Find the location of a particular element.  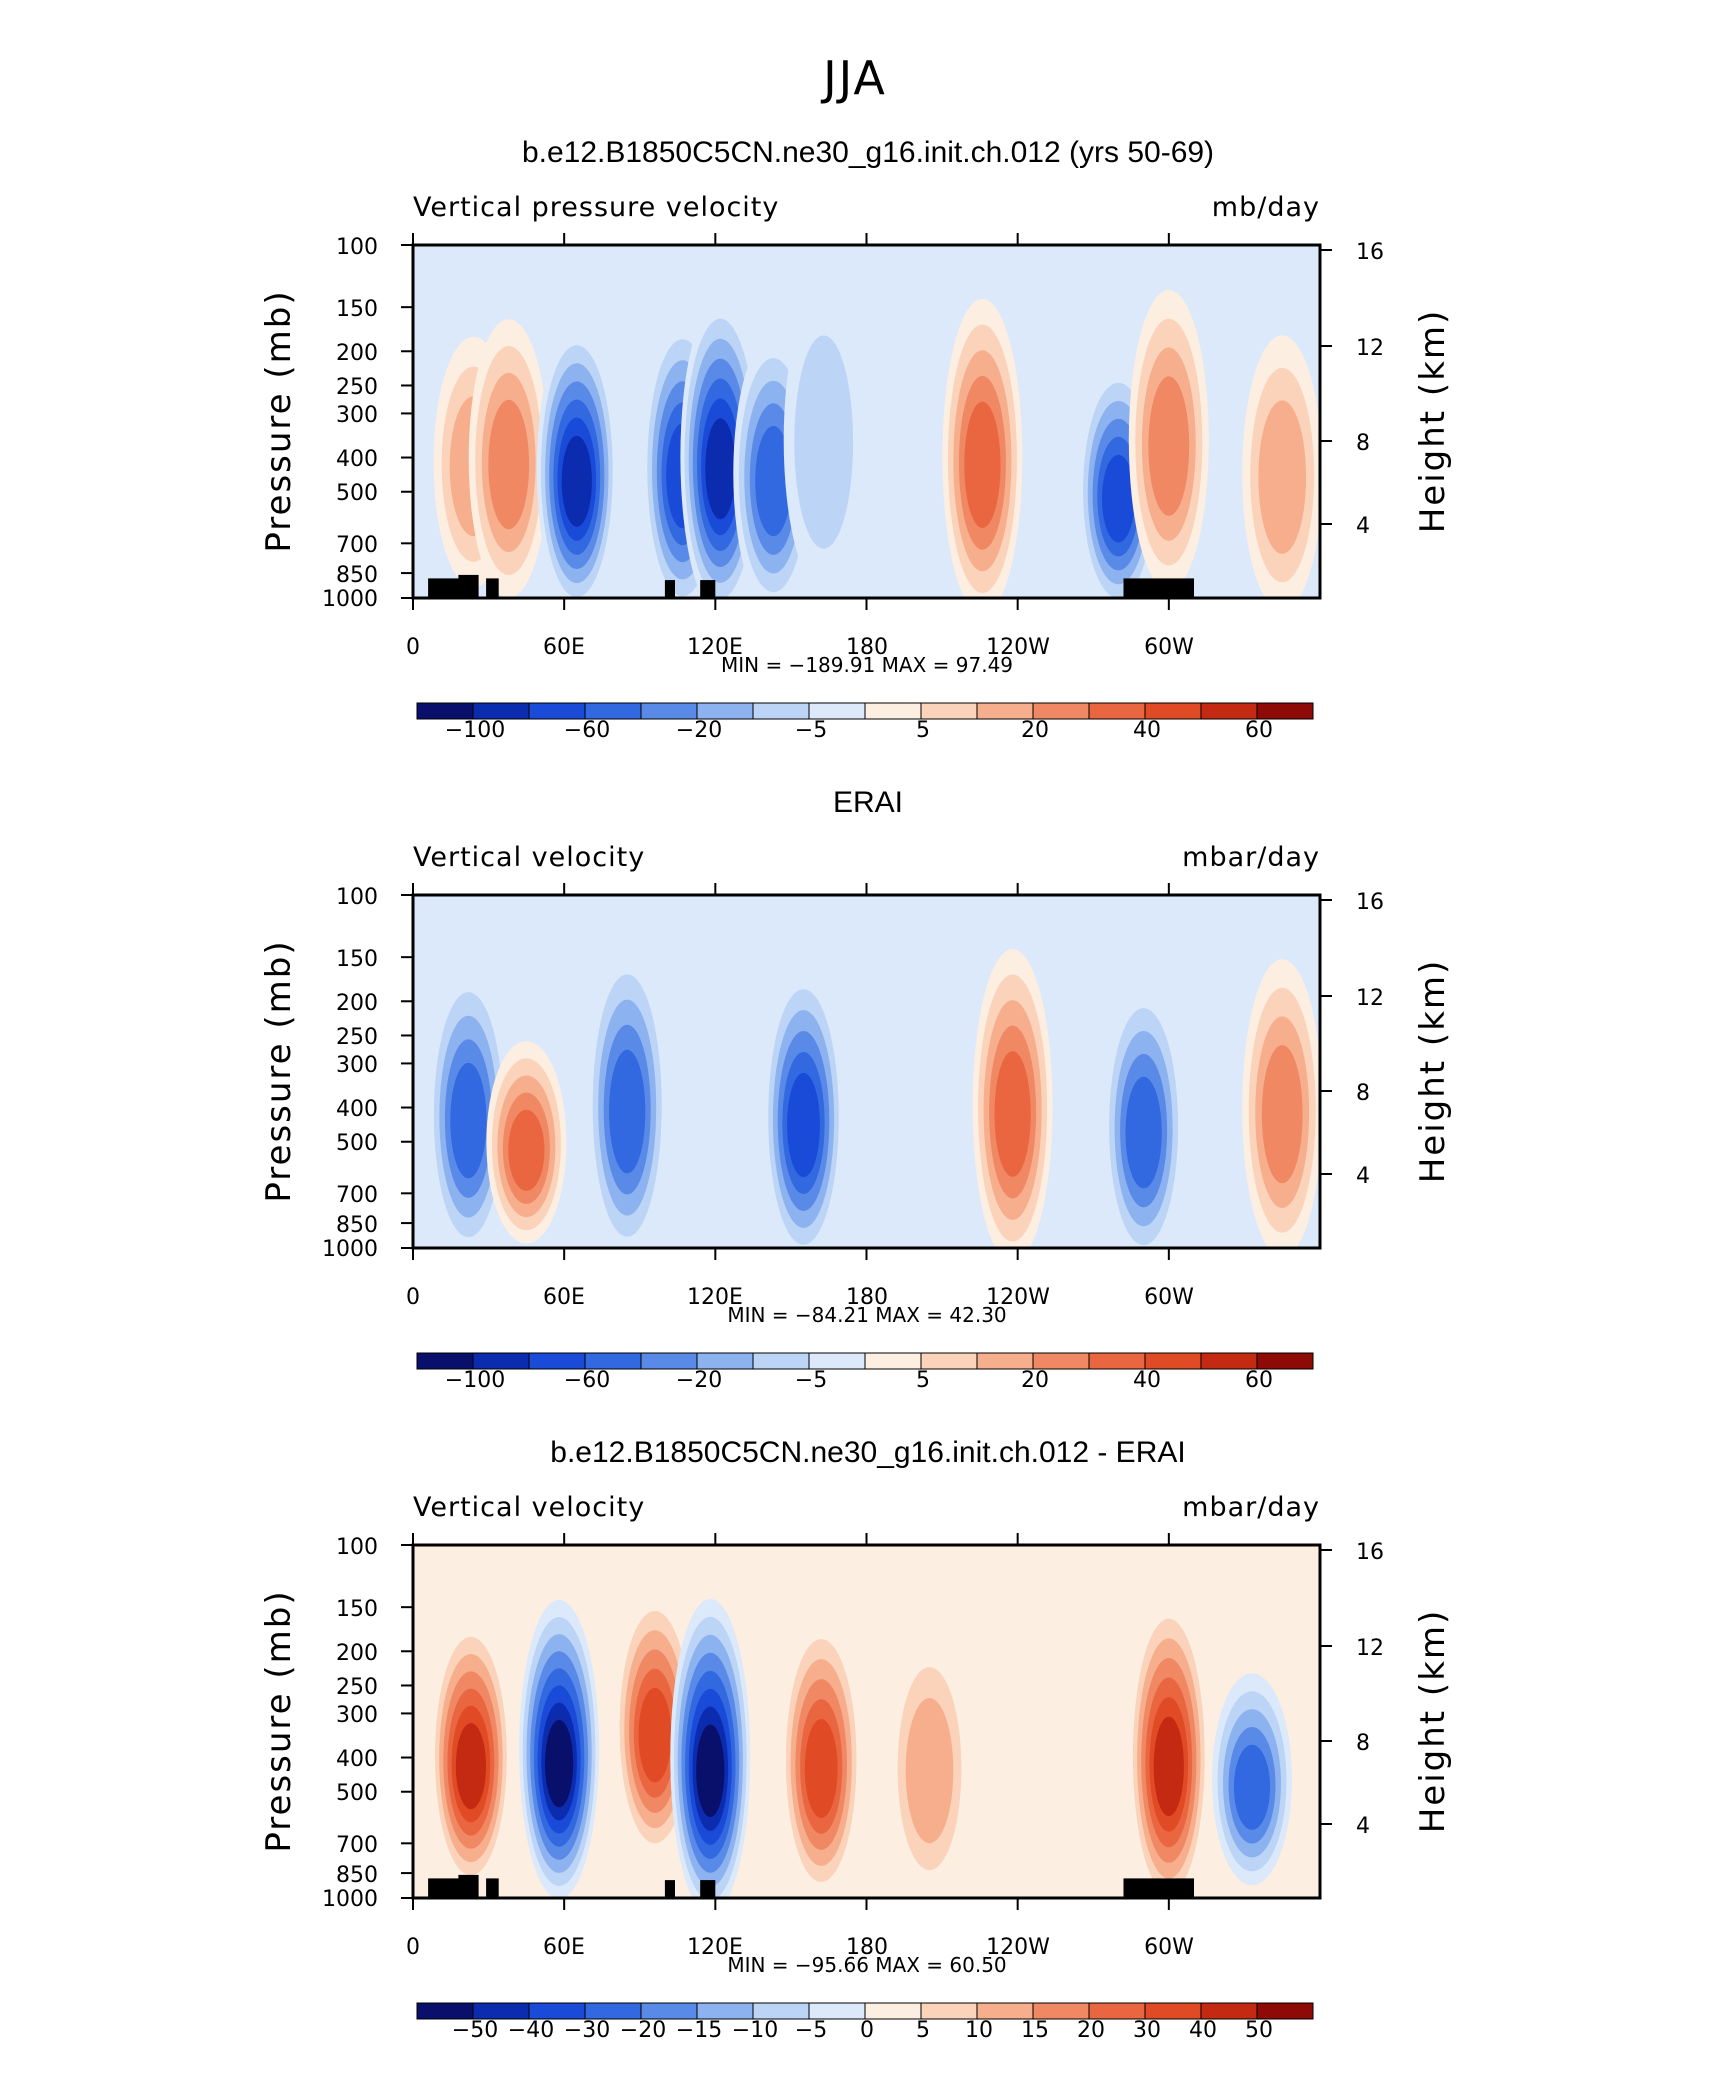

x-tick-label: 120W is located at coordinates (1018, 647).